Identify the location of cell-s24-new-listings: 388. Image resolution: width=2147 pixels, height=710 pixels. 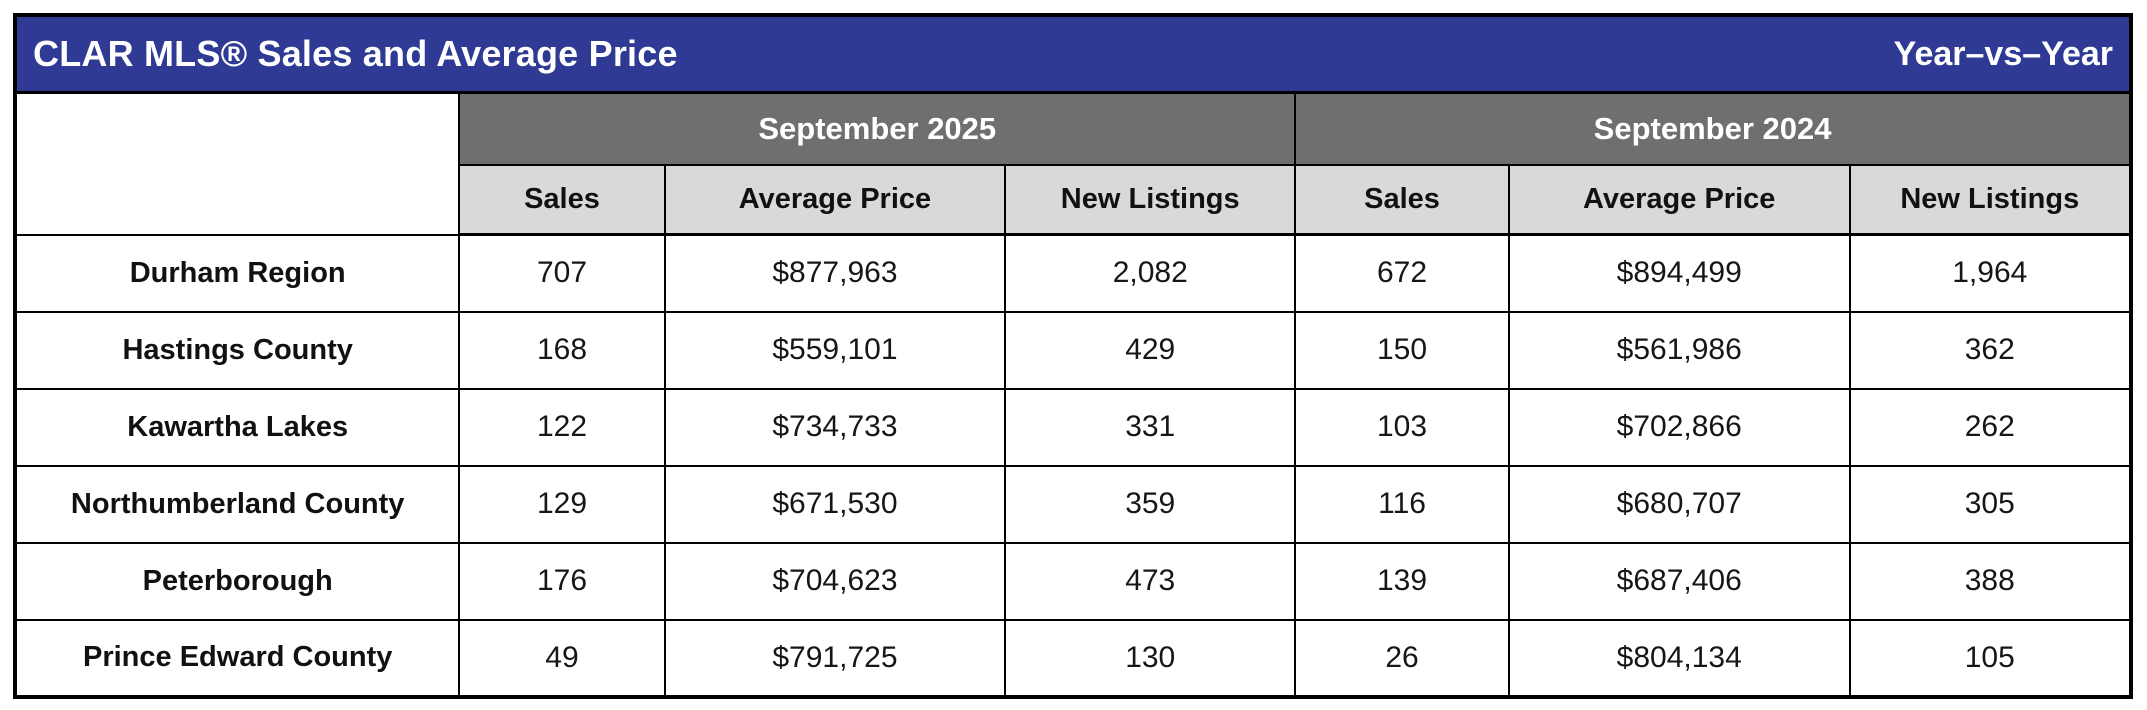
(1990, 581).